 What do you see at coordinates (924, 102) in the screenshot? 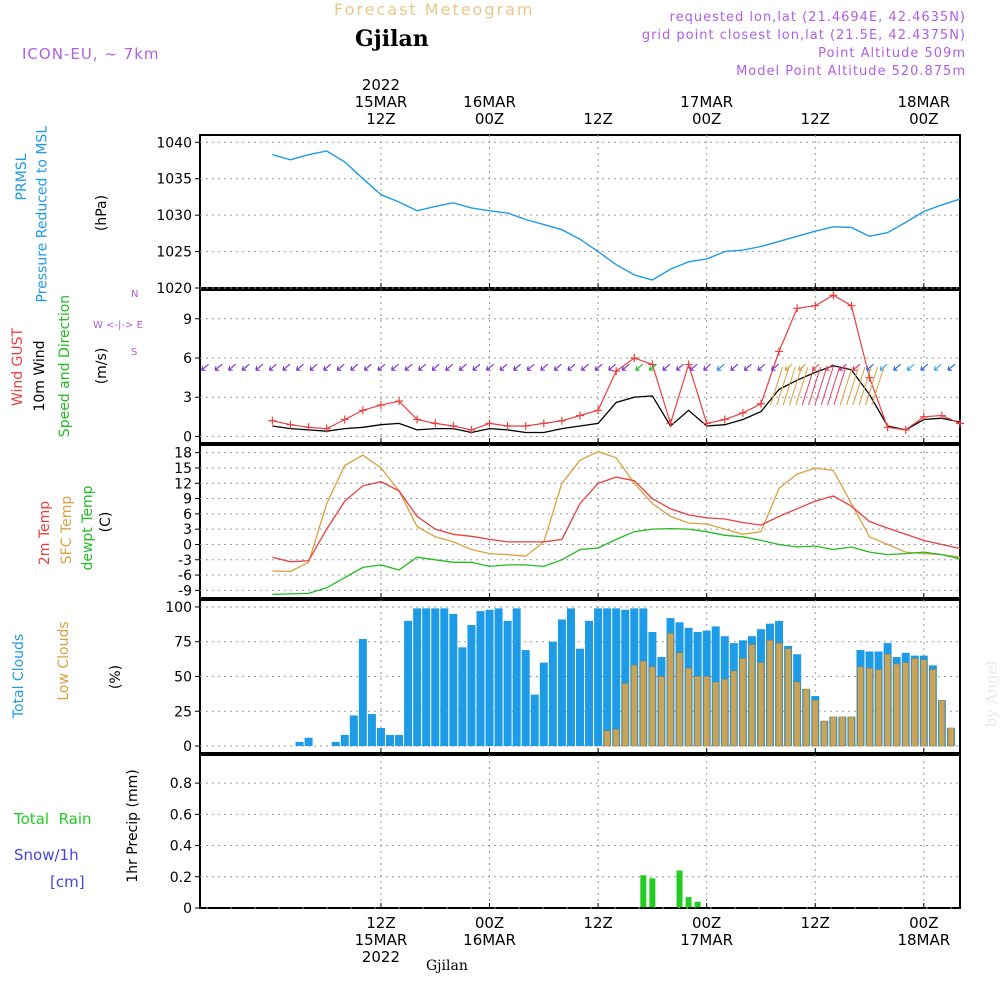
I see `top-time-label: 18MAR 00Z` at bounding box center [924, 102].